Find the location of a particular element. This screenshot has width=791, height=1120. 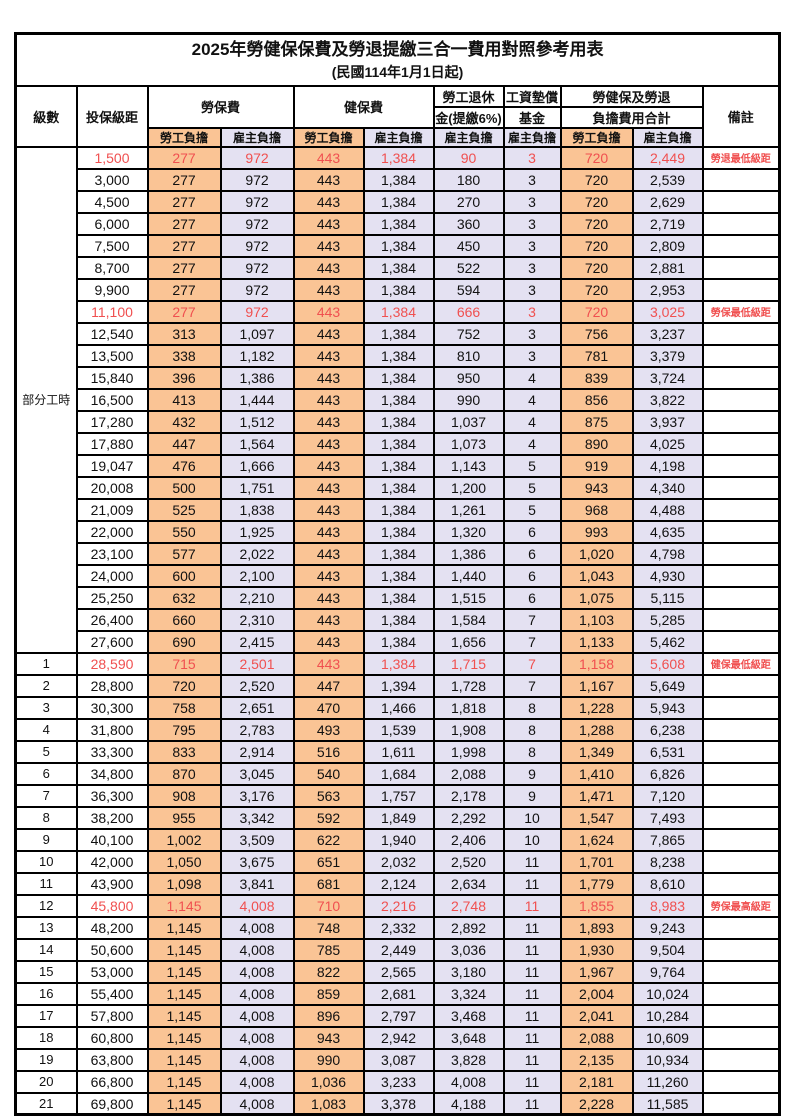

table-row: 17,280 432 1,512 443 1,384 1,037 4 875 3,937 is located at coordinates (398, 421).